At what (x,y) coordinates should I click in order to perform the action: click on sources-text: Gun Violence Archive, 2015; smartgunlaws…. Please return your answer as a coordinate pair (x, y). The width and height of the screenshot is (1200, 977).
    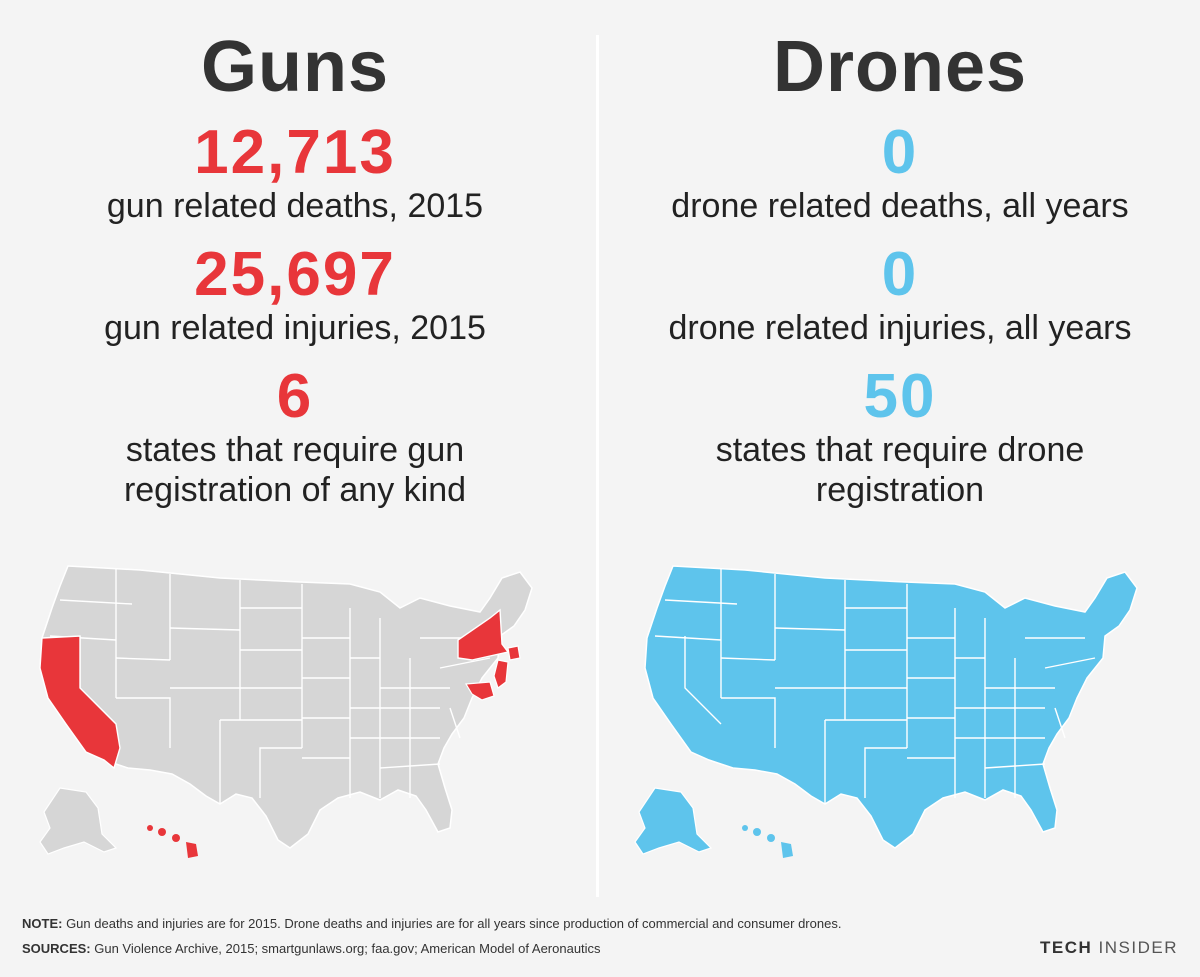
    Looking at the image, I should click on (345, 948).